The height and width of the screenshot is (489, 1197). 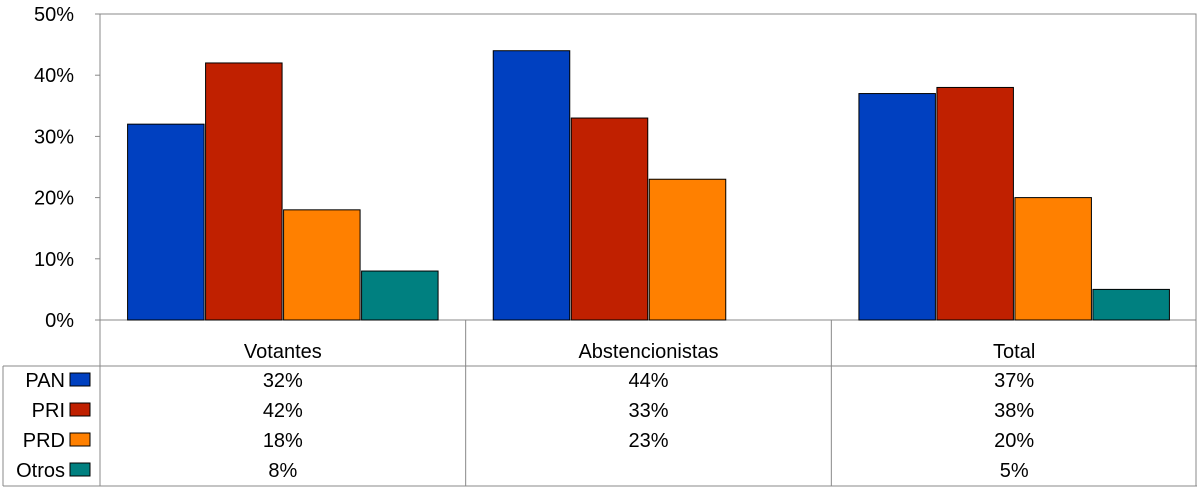 I want to click on legend-label-pri: PRI, so click(x=48, y=411).